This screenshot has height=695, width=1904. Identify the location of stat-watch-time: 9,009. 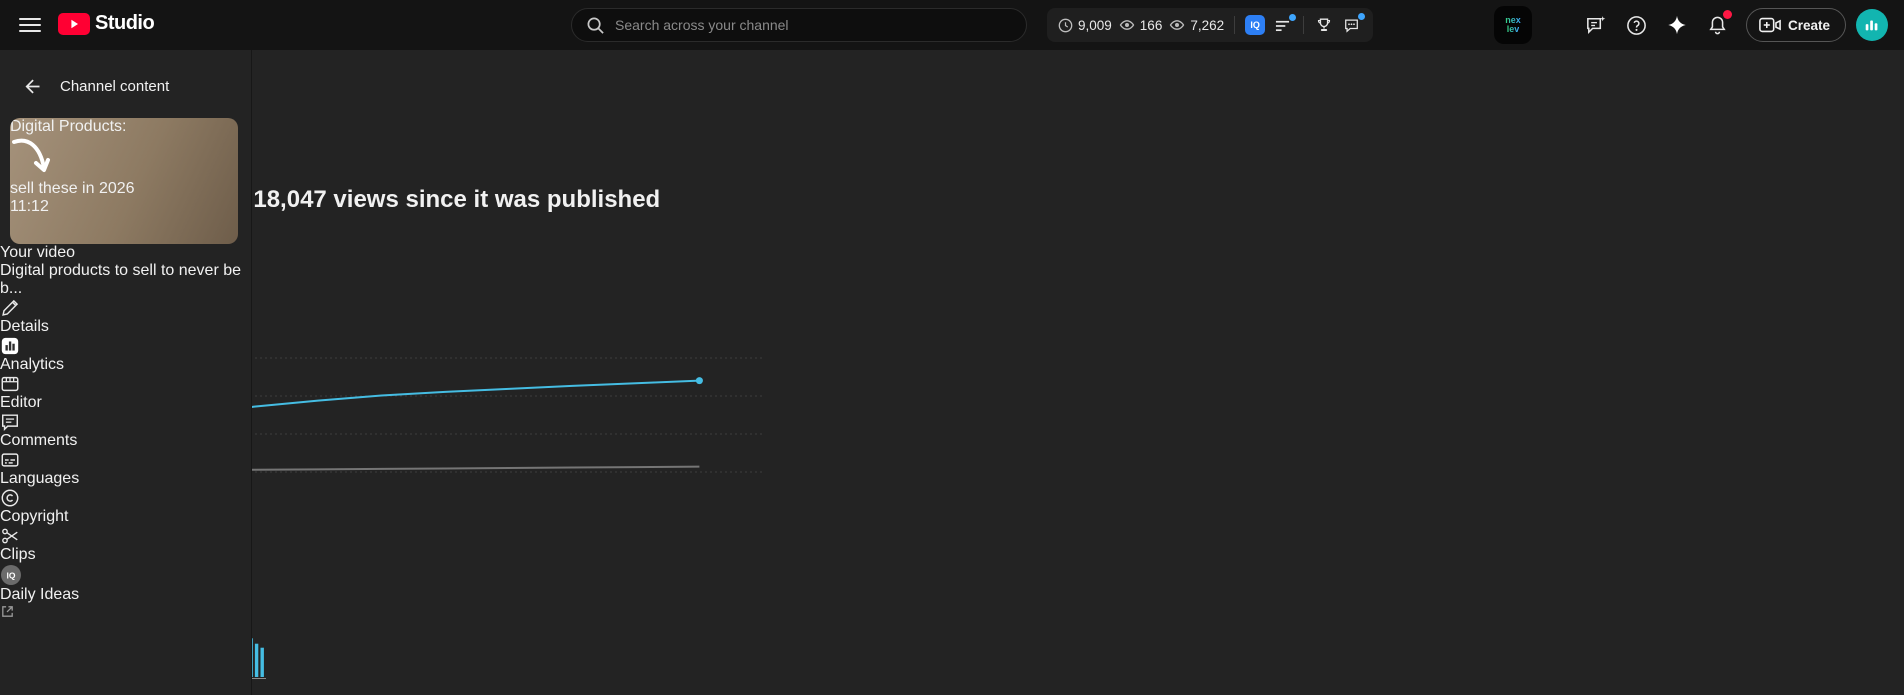
(1085, 25).